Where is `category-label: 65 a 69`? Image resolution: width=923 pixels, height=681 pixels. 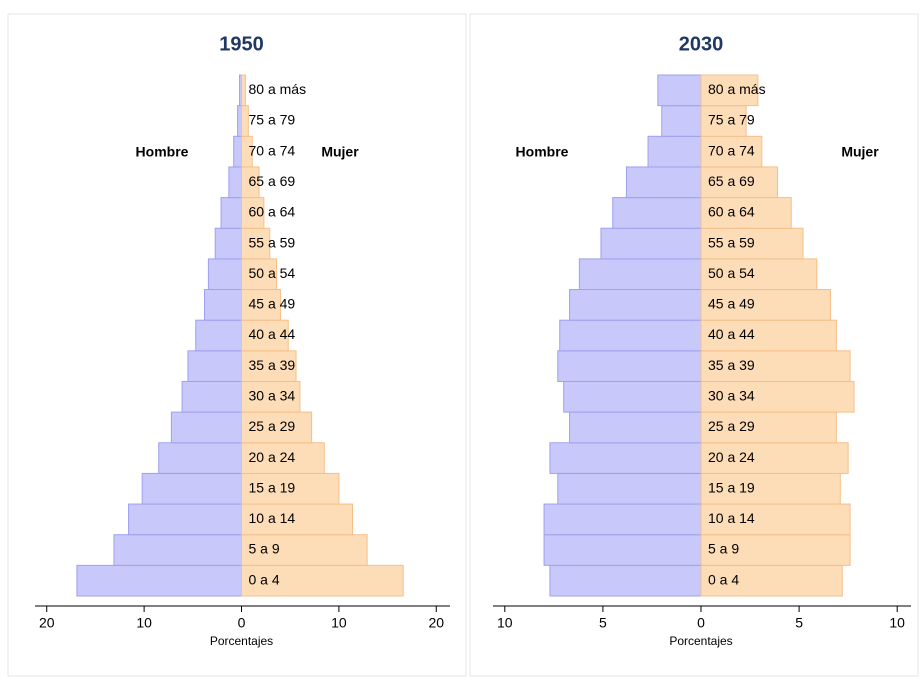
category-label: 65 a 69 is located at coordinates (731, 181).